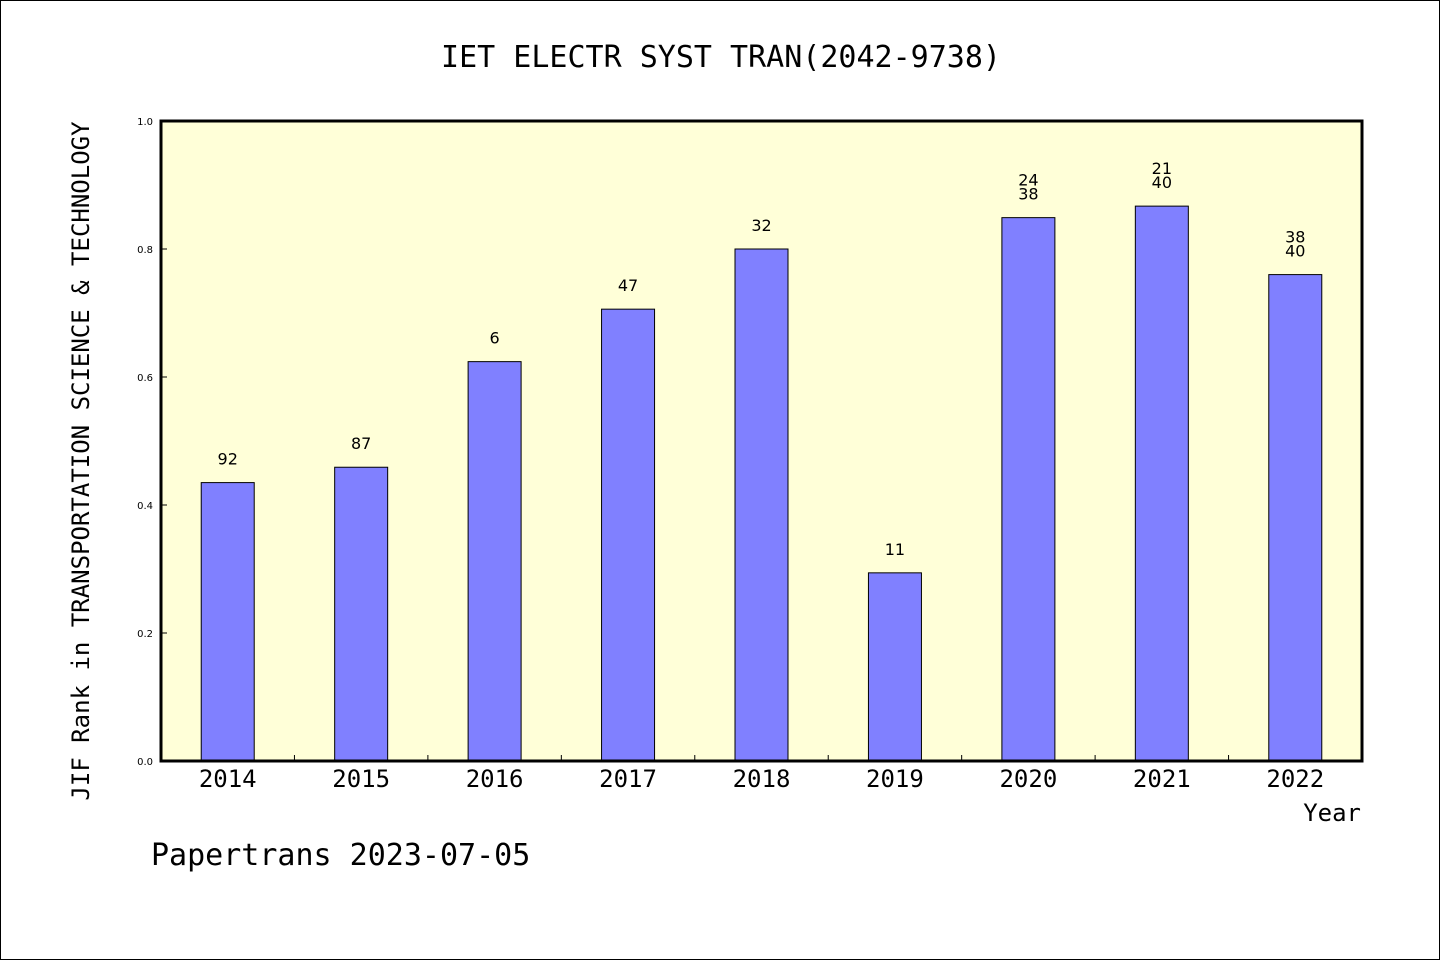  I want to click on y-tick-label: 0.8, so click(145, 250).